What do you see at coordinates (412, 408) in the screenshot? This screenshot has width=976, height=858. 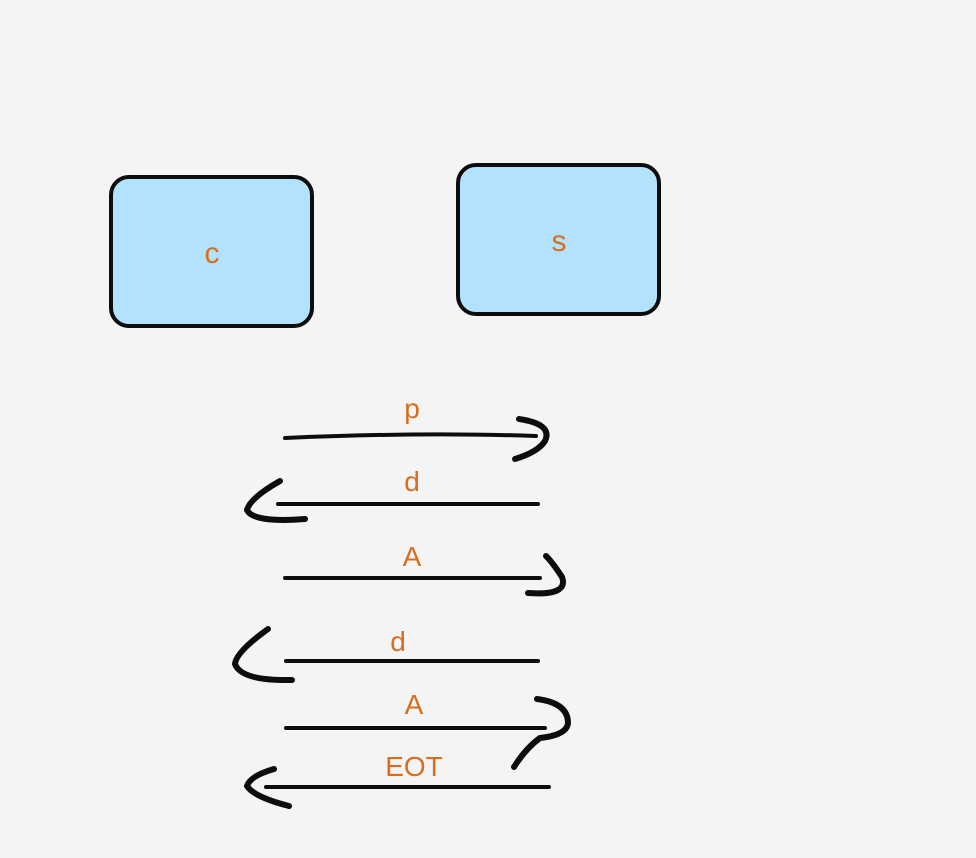 I see `arrow-1-label: p` at bounding box center [412, 408].